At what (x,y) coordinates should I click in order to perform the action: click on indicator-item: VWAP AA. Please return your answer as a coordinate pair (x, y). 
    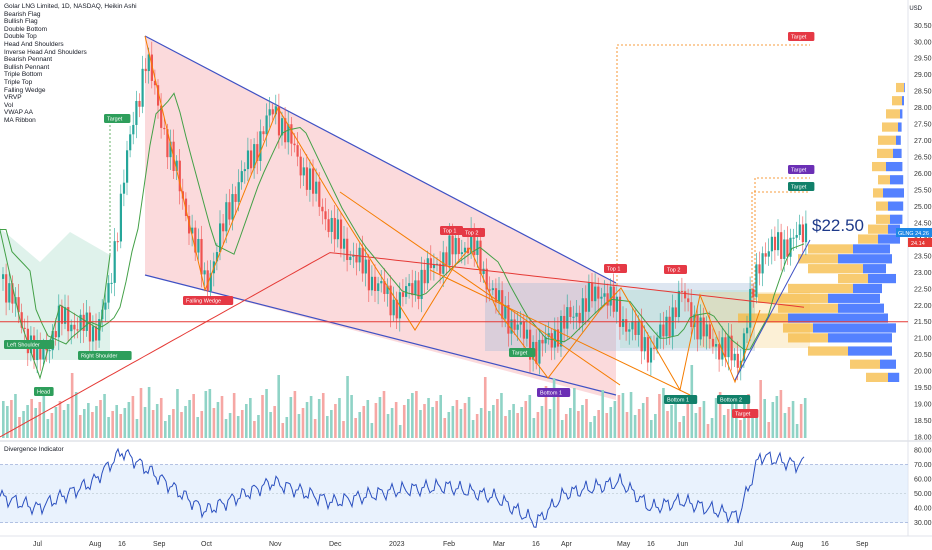
    Looking at the image, I should click on (18, 113).